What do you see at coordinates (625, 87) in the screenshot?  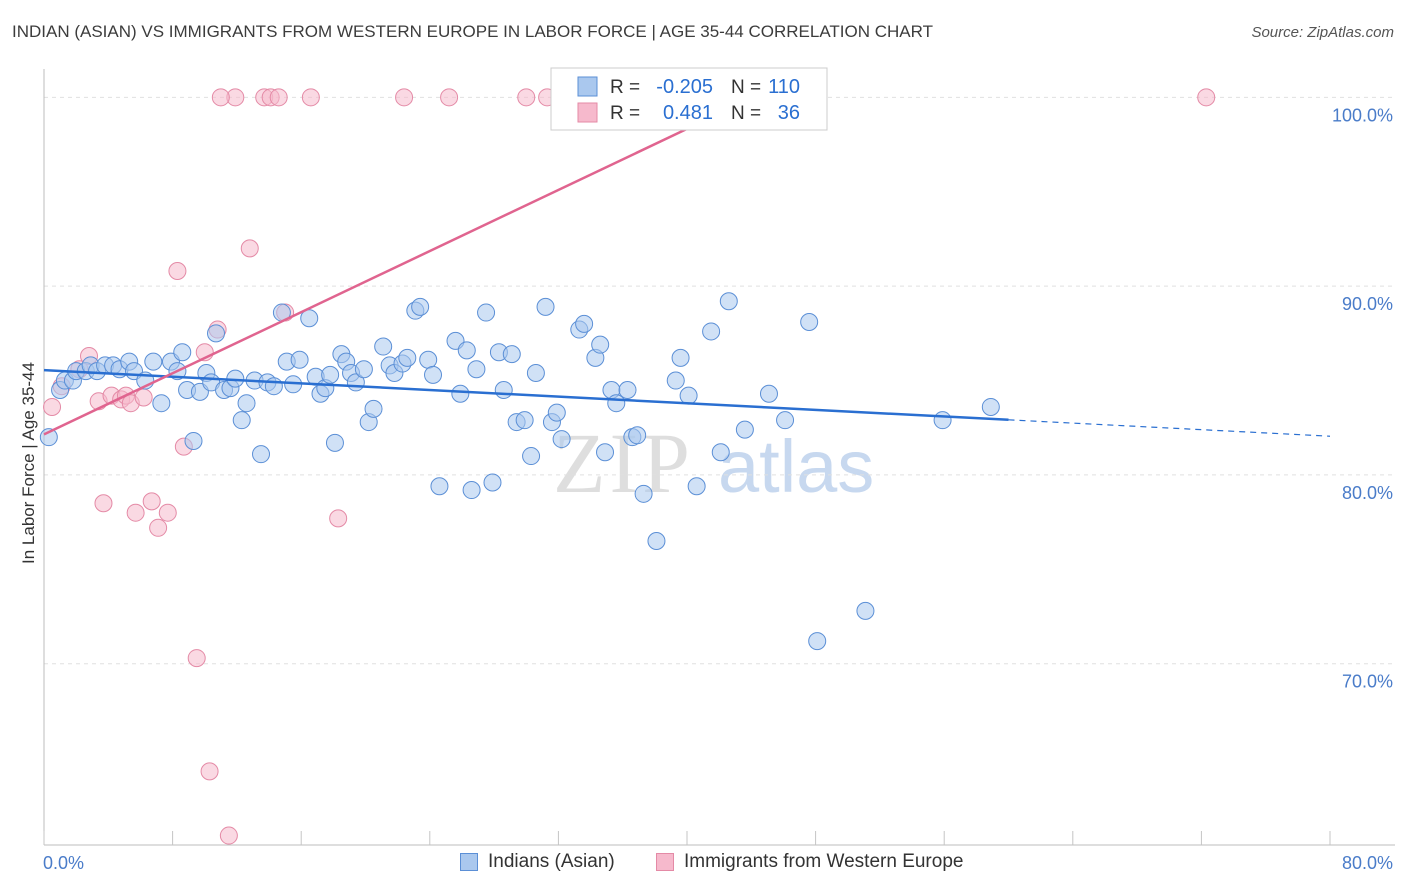 I see `legend-blue-r-label: R =` at bounding box center [625, 87].